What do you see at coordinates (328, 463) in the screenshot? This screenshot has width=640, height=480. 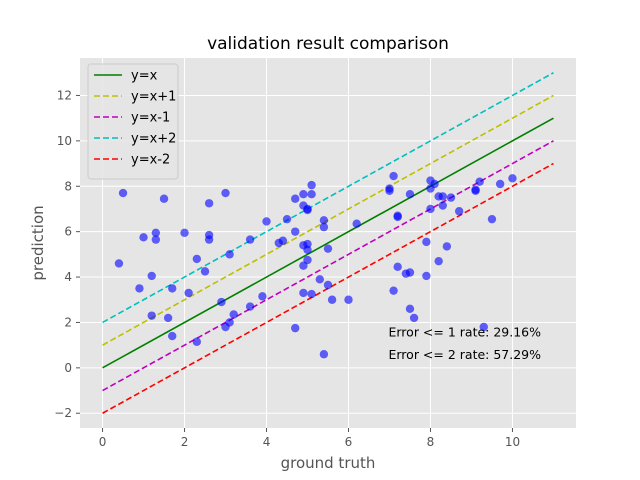 I see `x-axis-label: ground truth` at bounding box center [328, 463].